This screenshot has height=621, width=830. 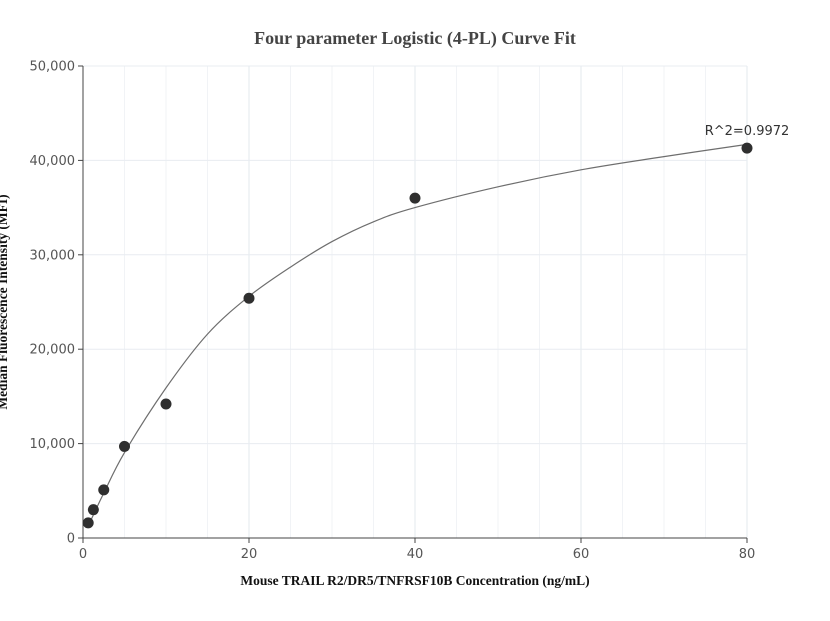 I want to click on y-tick-label: 50,000, so click(x=53, y=67).